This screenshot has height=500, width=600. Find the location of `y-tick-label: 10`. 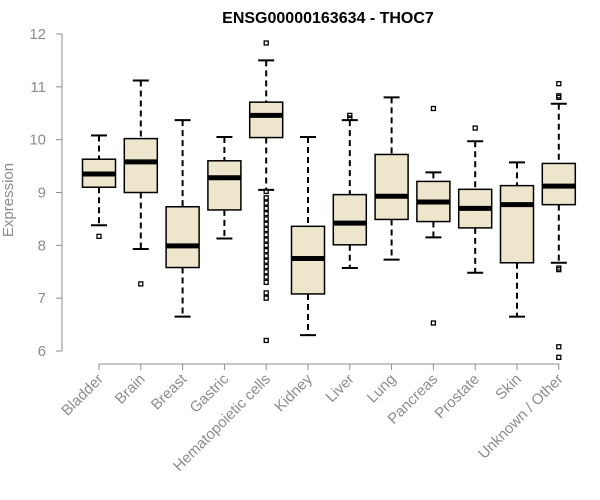

y-tick-label: 10 is located at coordinates (37, 140).